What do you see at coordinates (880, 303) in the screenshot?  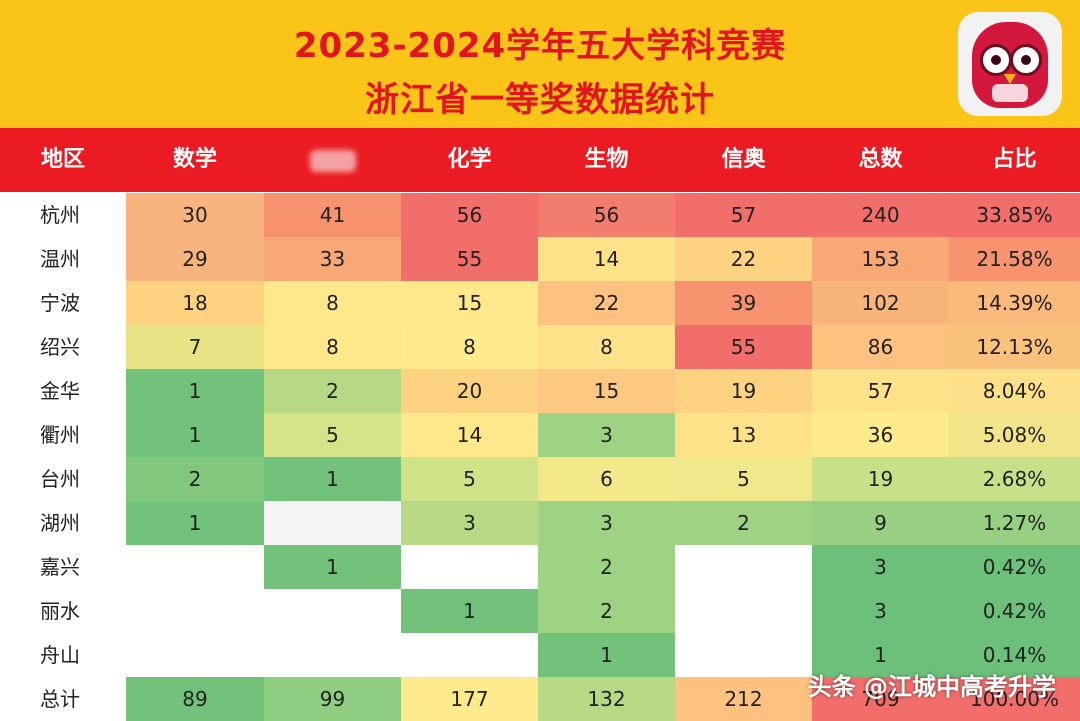 I see `table-cell: 102` at bounding box center [880, 303].